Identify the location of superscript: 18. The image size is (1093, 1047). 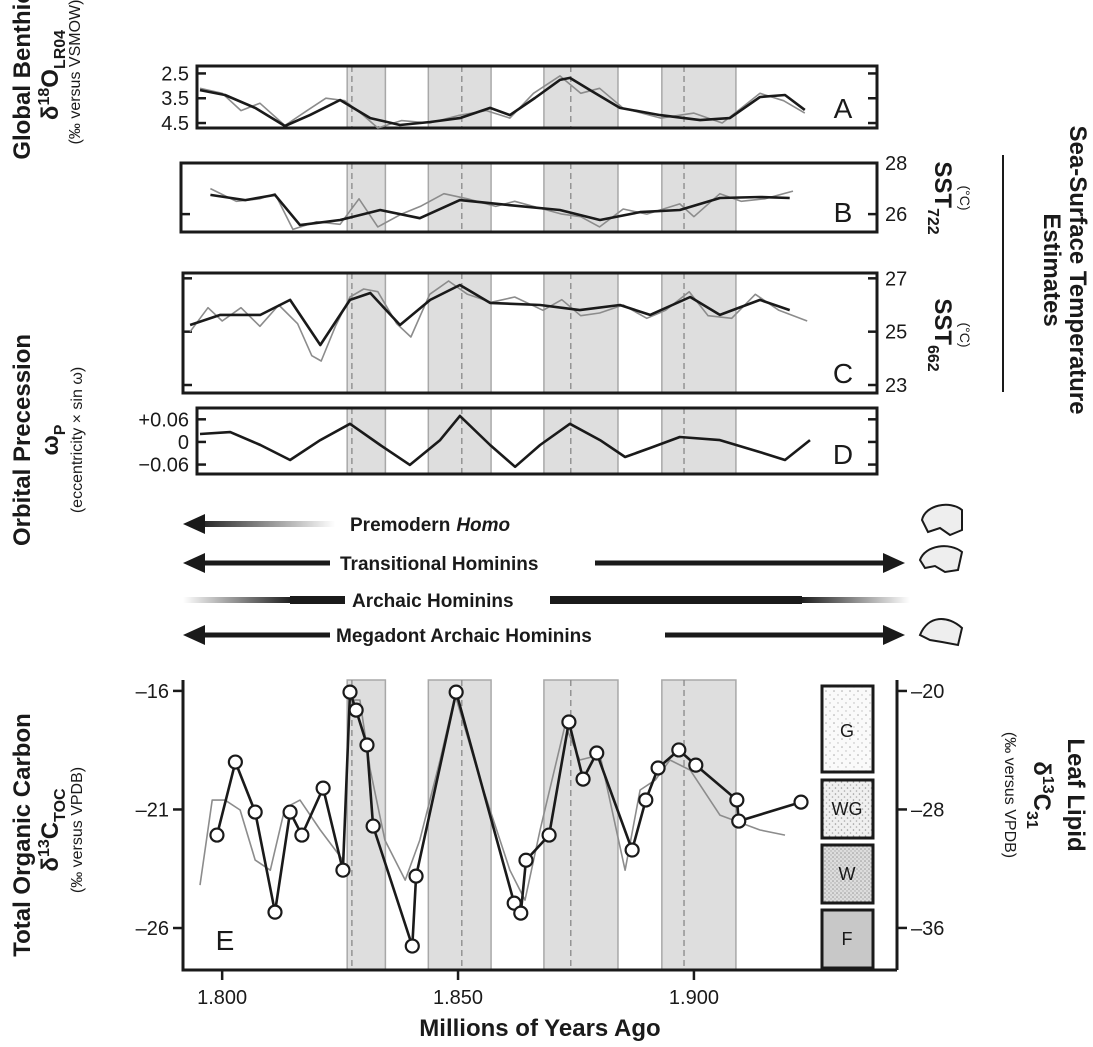
(44, 97).